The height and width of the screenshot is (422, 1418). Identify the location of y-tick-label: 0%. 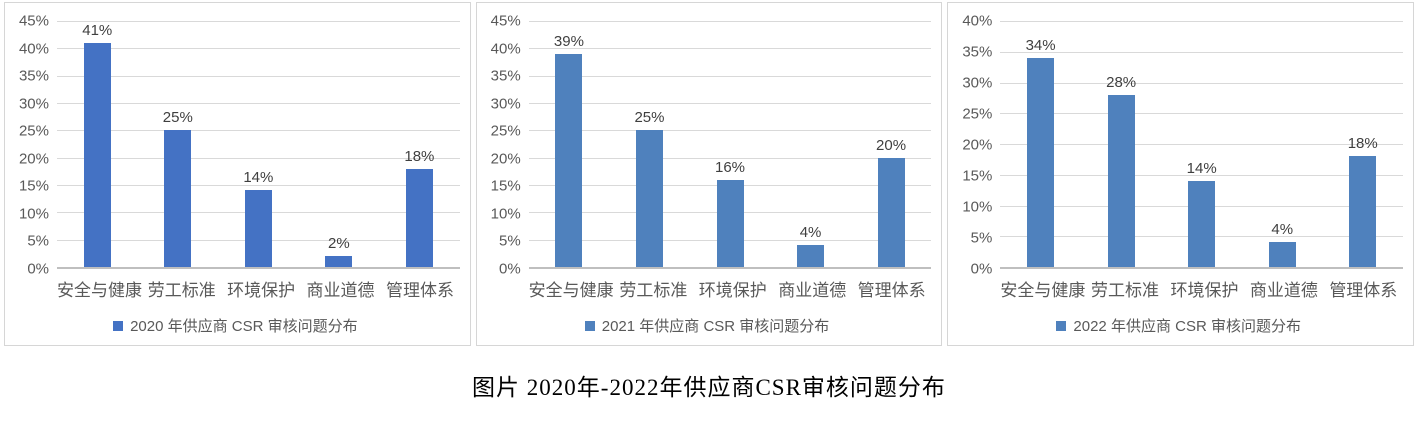
(981, 269).